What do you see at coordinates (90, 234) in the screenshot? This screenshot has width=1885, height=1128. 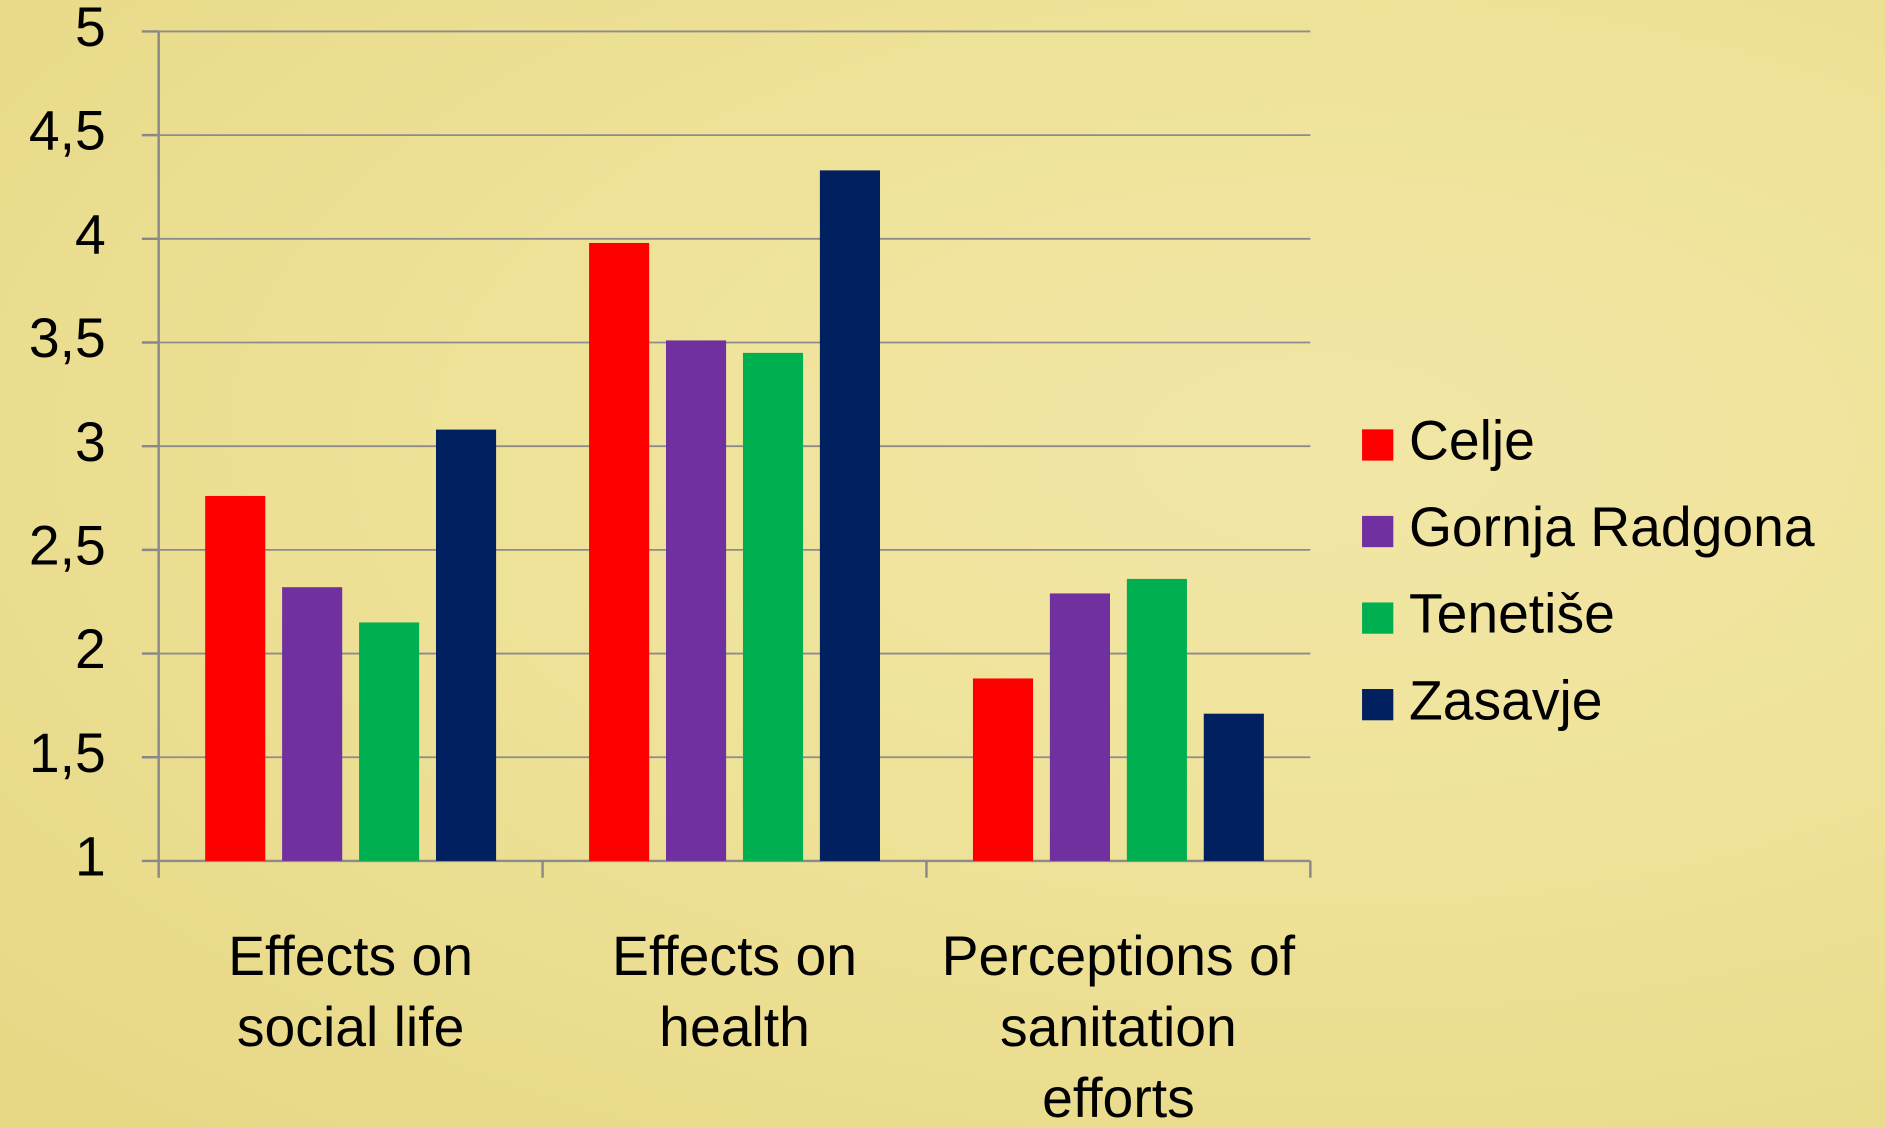 I see `y-tick-label: 4` at bounding box center [90, 234].